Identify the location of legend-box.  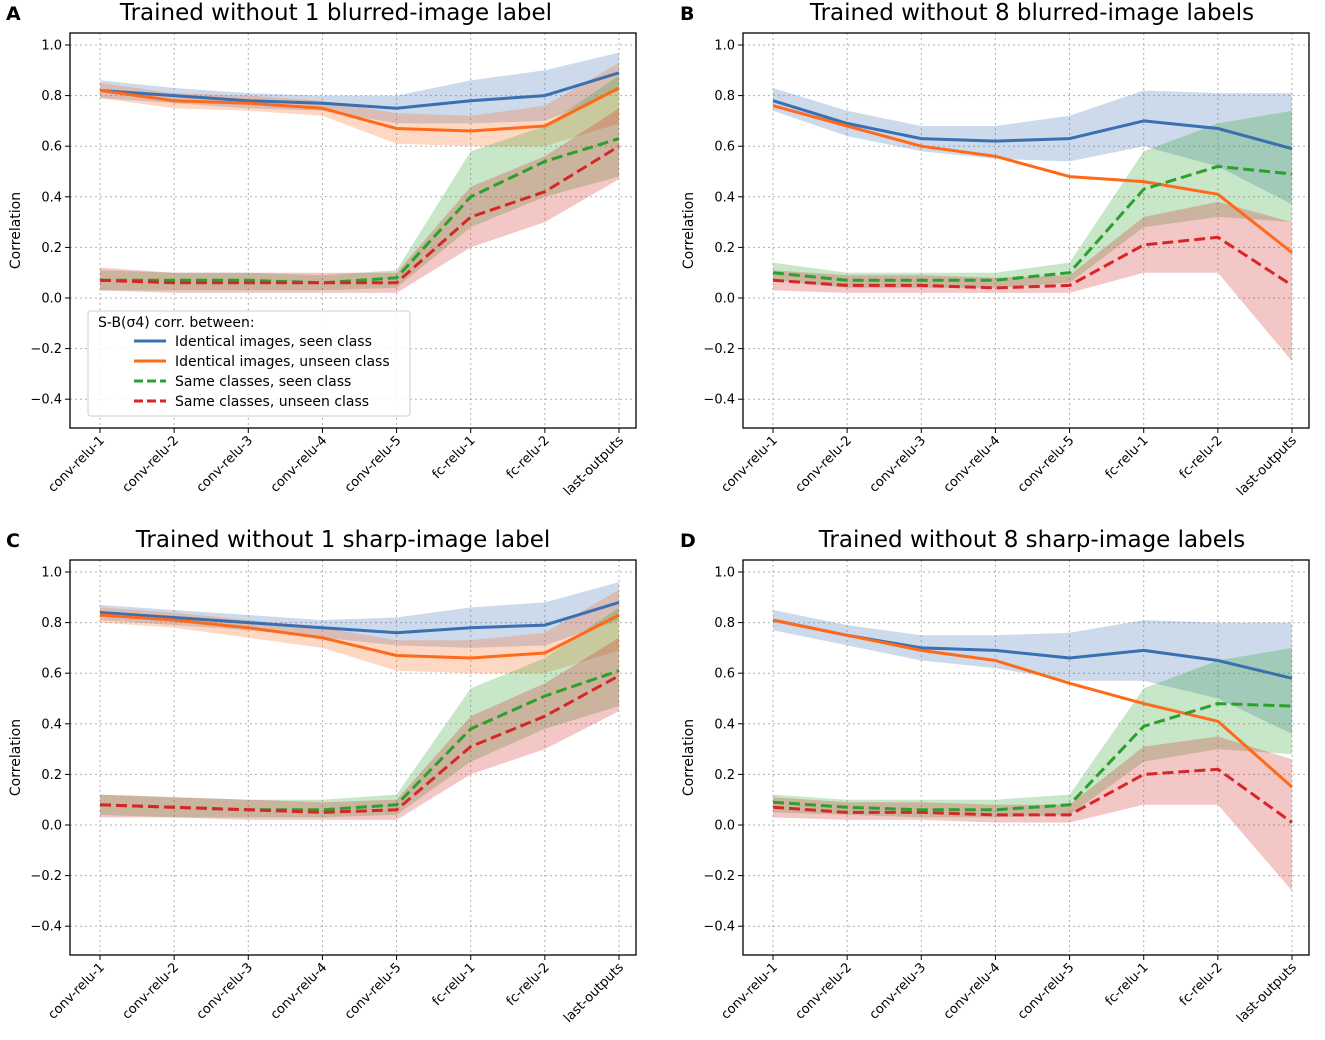
(249, 363).